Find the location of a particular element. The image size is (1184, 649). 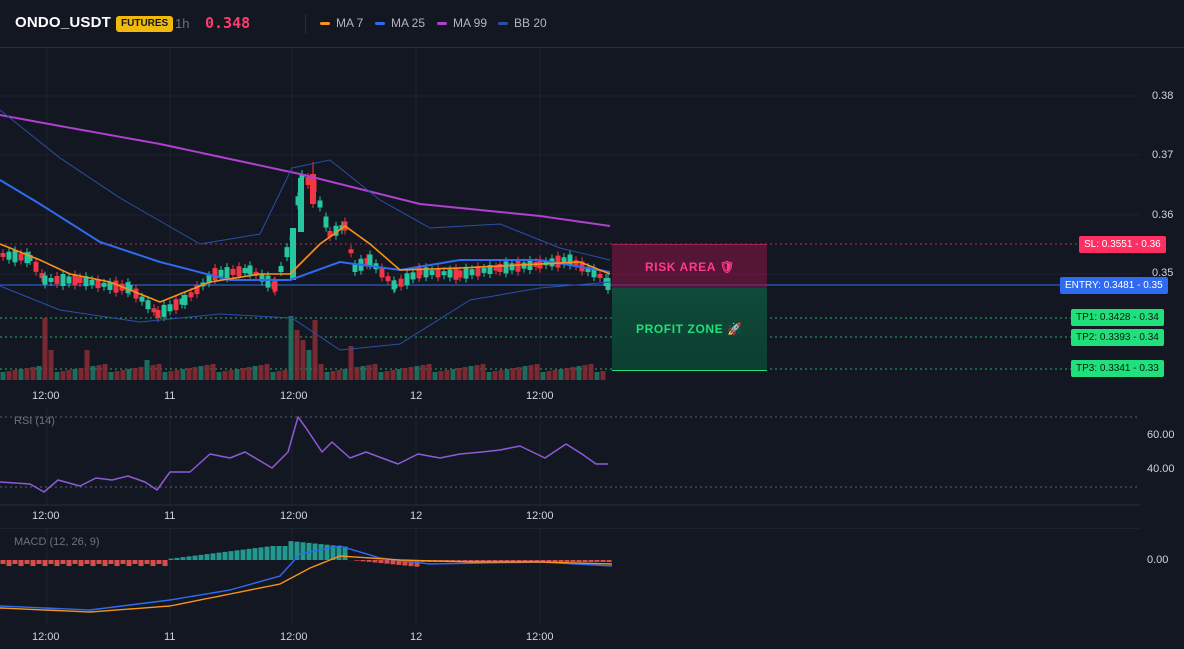

price-axis-label: 0.35 is located at coordinates (1163, 273).